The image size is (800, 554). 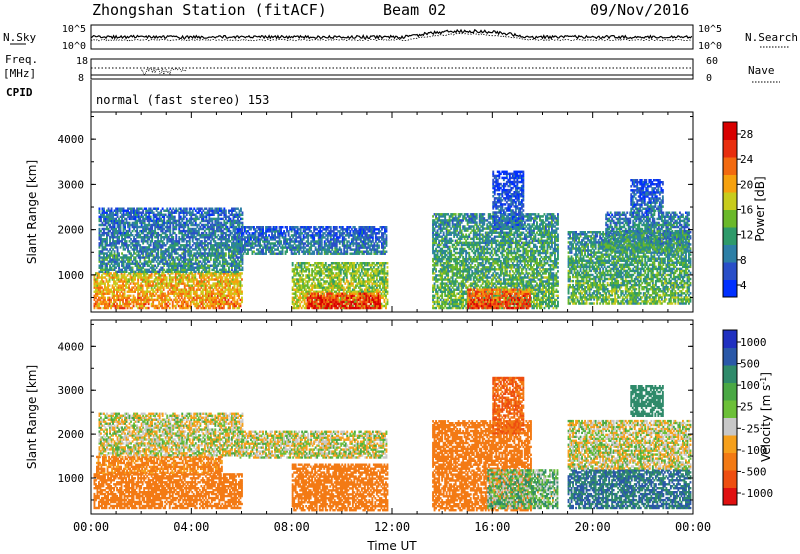 I want to click on nave-label: Nave, so click(x=761, y=70).